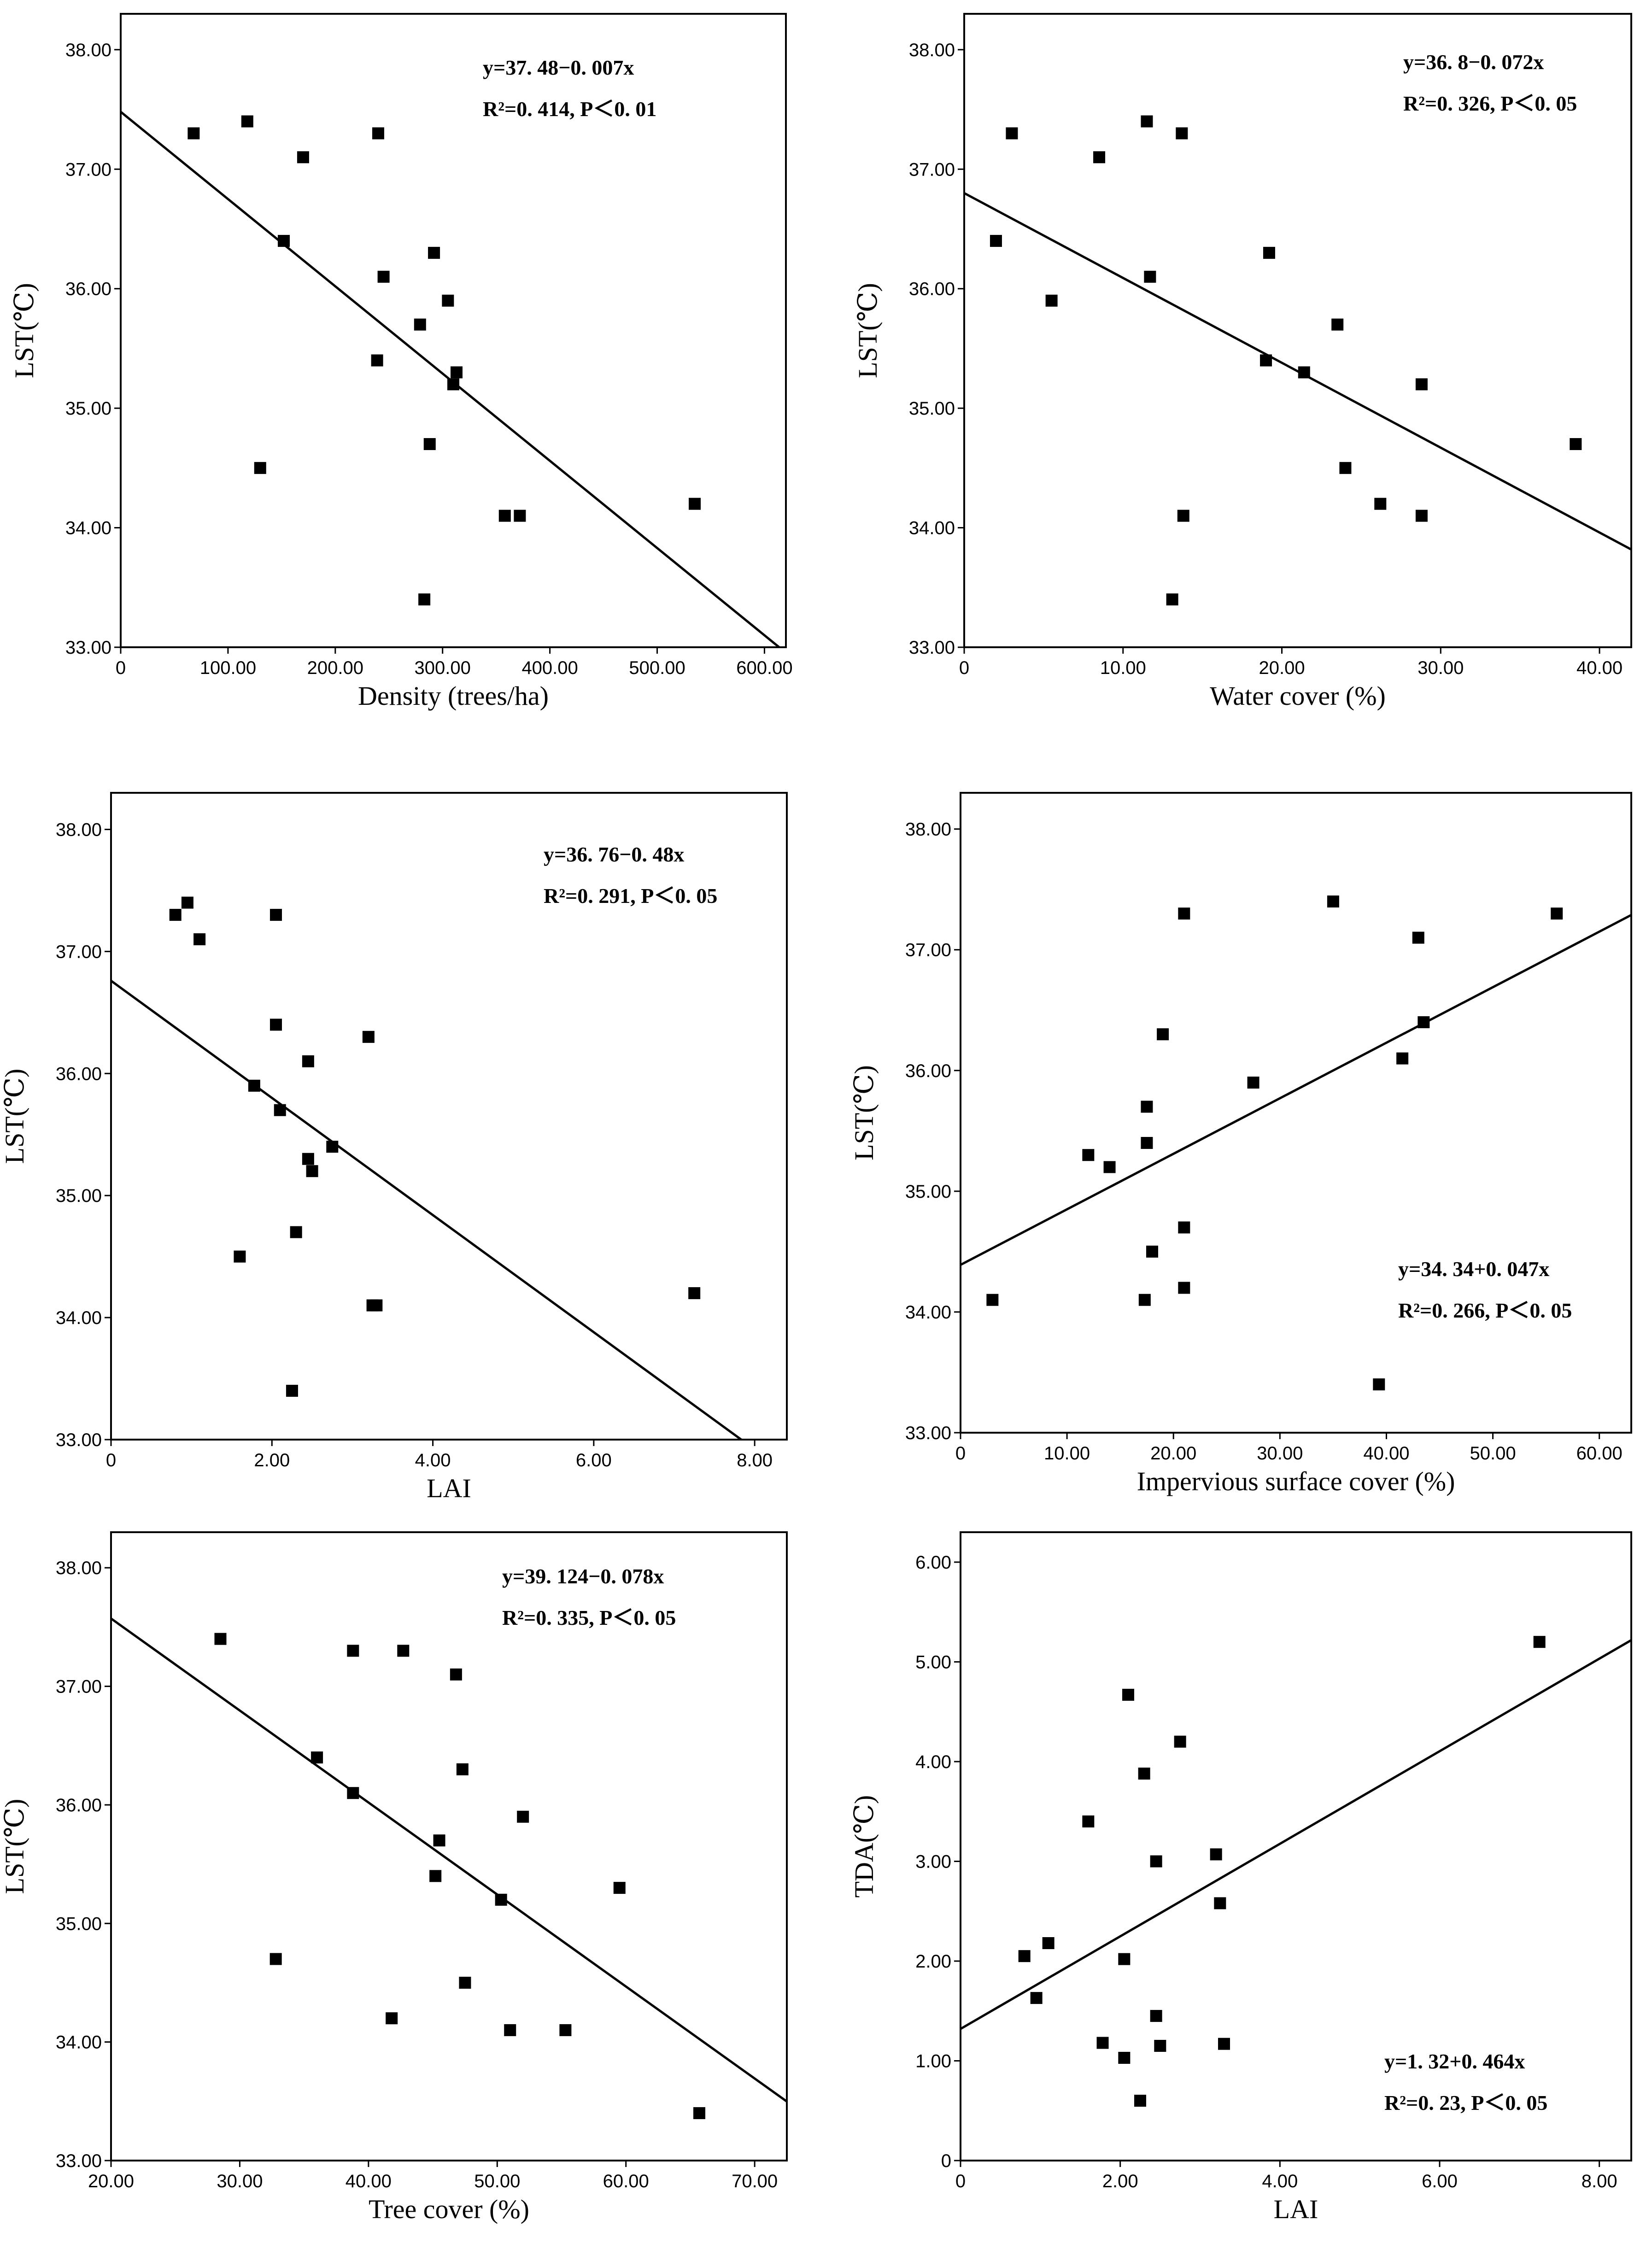 The width and height of the screenshot is (1652, 2255). What do you see at coordinates (228, 668) in the screenshot?
I see `x-tick-label: 100.00` at bounding box center [228, 668].